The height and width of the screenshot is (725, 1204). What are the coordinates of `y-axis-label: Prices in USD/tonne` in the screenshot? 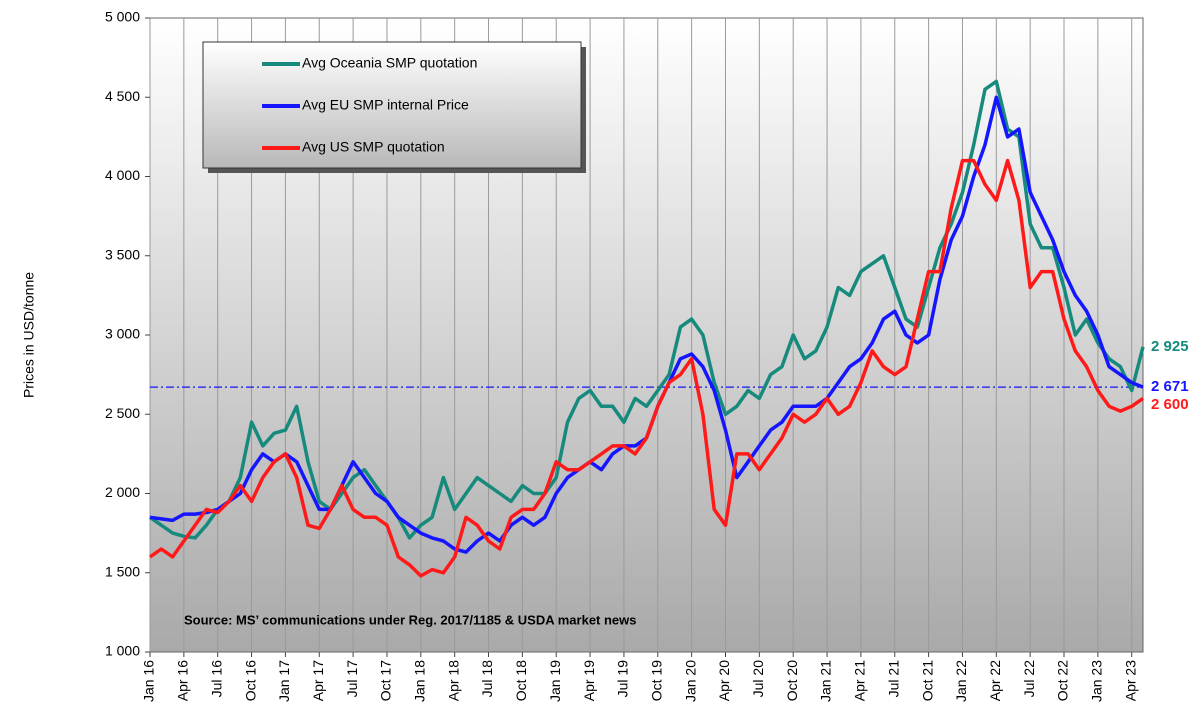 It's located at (29, 335).